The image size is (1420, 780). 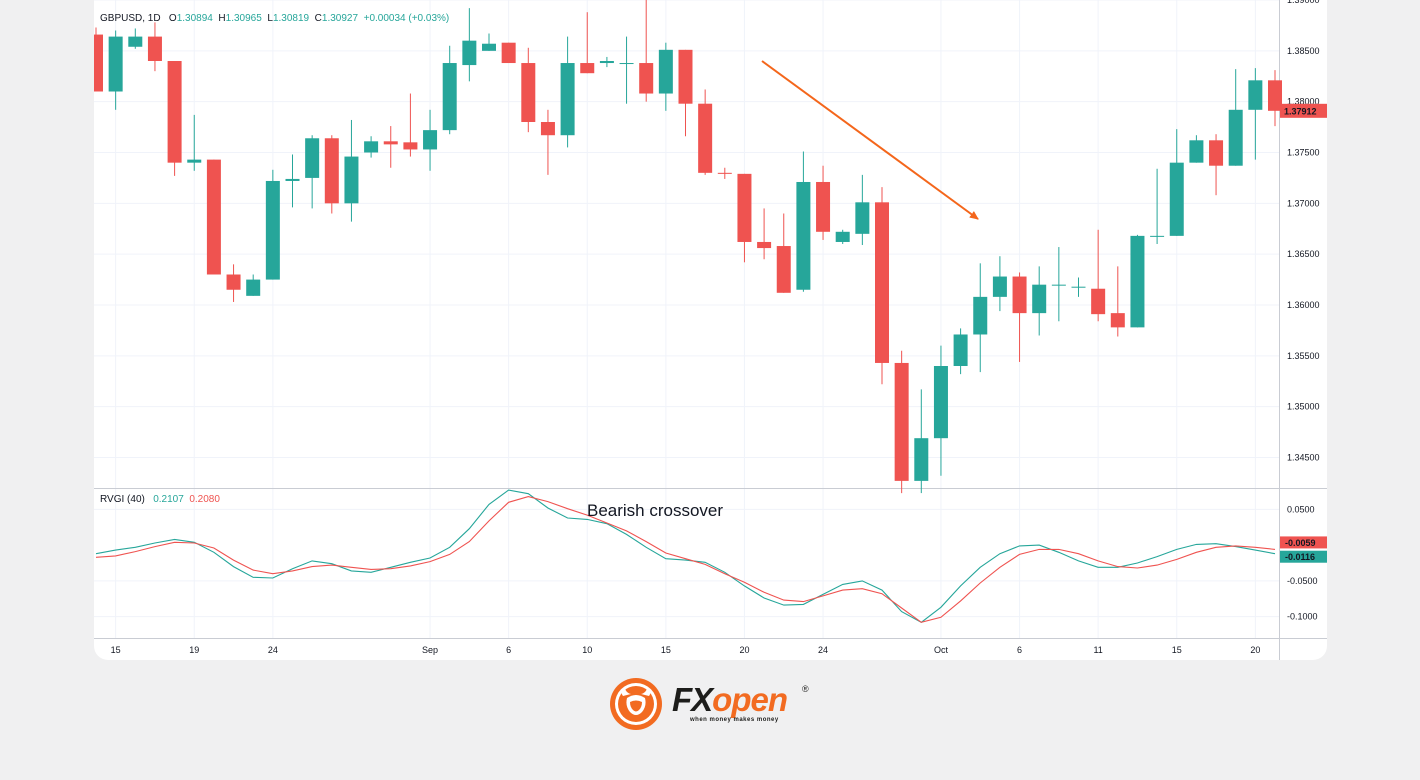 What do you see at coordinates (734, 720) in the screenshot?
I see `brand-tagline: when money makes money` at bounding box center [734, 720].